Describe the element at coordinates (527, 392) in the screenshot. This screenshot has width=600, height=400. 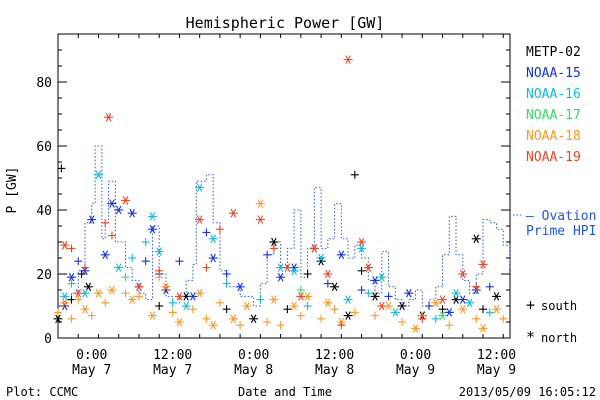
I see `footer-timestamp: 2013/05/09 16:05:12` at that location.